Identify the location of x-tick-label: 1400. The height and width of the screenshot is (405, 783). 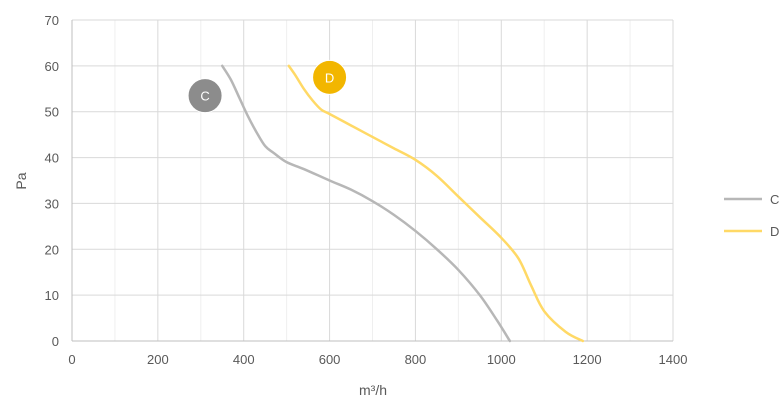
(673, 359).